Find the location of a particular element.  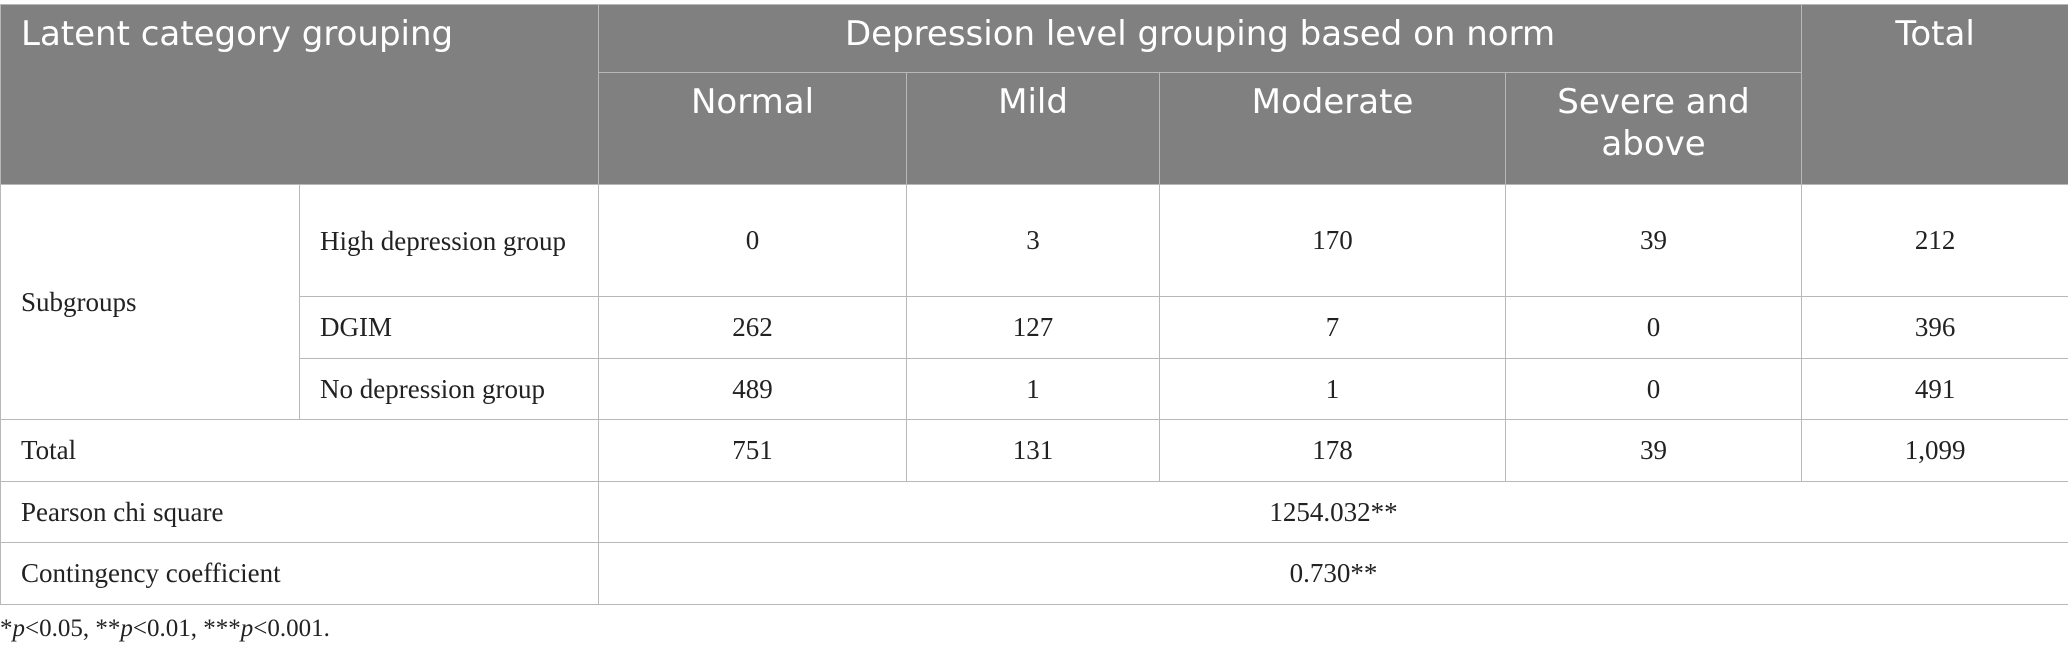

header-depression-level-grouping: Depression level grouping based on norm is located at coordinates (1200, 38).